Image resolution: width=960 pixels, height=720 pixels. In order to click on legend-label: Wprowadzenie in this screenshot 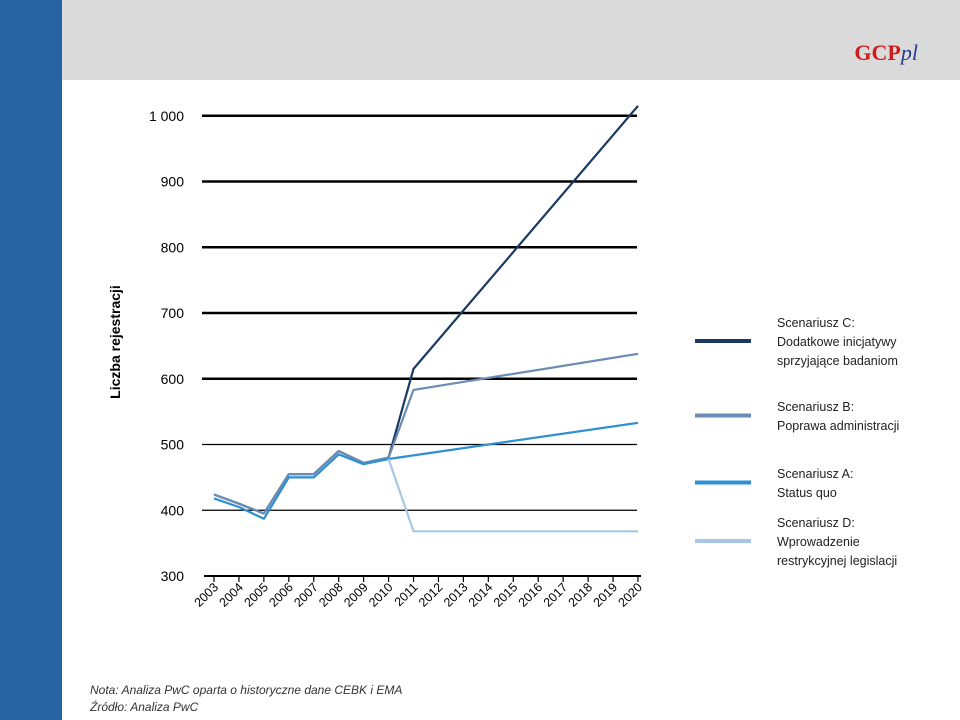, I will do `click(818, 542)`.